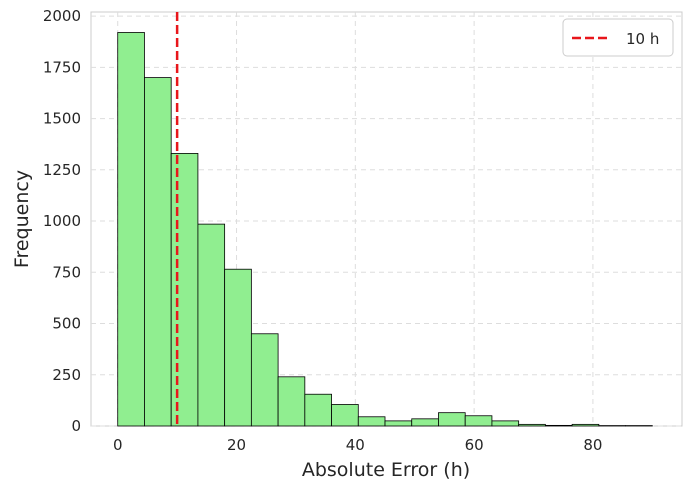 The width and height of the screenshot is (691, 490). What do you see at coordinates (22, 219) in the screenshot?
I see `y-axis-title: Frequency` at bounding box center [22, 219].